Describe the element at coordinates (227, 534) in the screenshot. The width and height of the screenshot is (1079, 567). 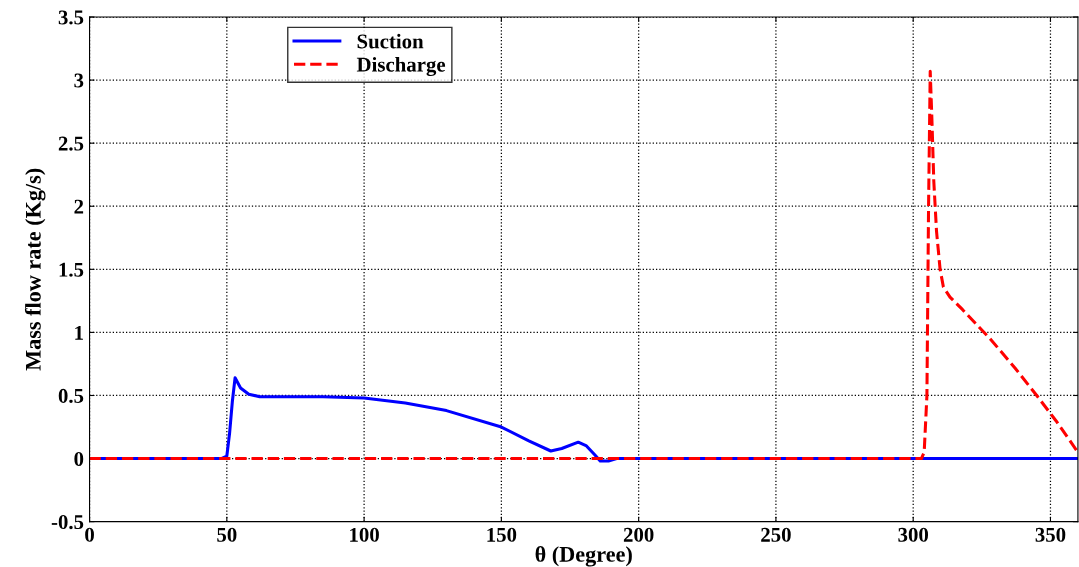
I see `x-tick-label: 50` at that location.